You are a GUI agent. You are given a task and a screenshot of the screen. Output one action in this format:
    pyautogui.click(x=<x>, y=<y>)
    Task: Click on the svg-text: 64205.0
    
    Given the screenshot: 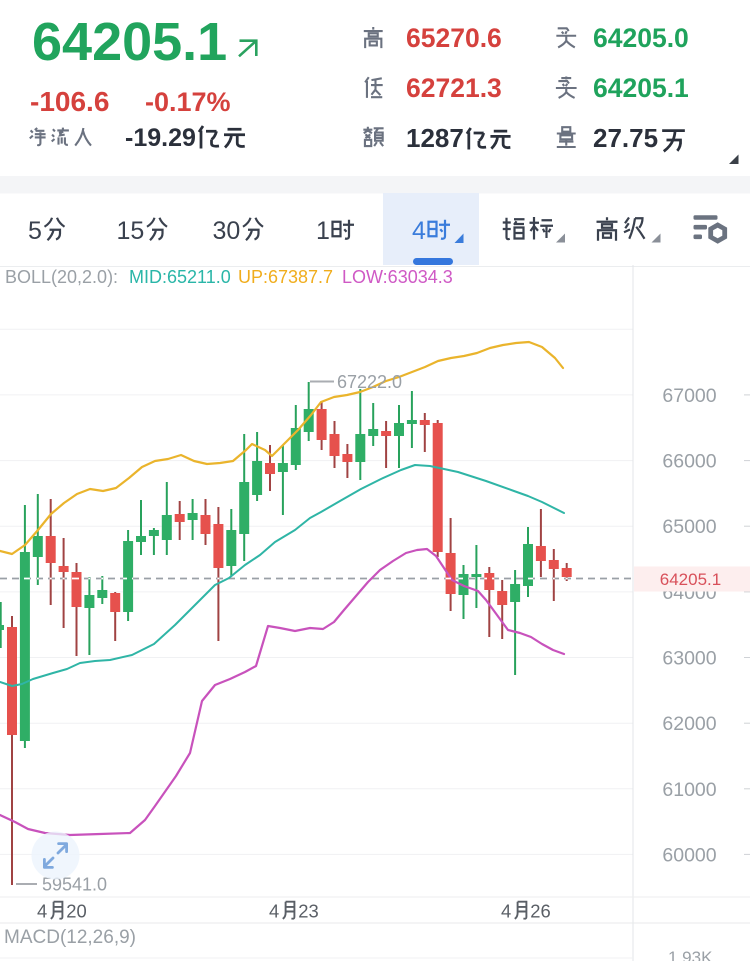 What is the action you would take?
    pyautogui.click(x=641, y=38)
    